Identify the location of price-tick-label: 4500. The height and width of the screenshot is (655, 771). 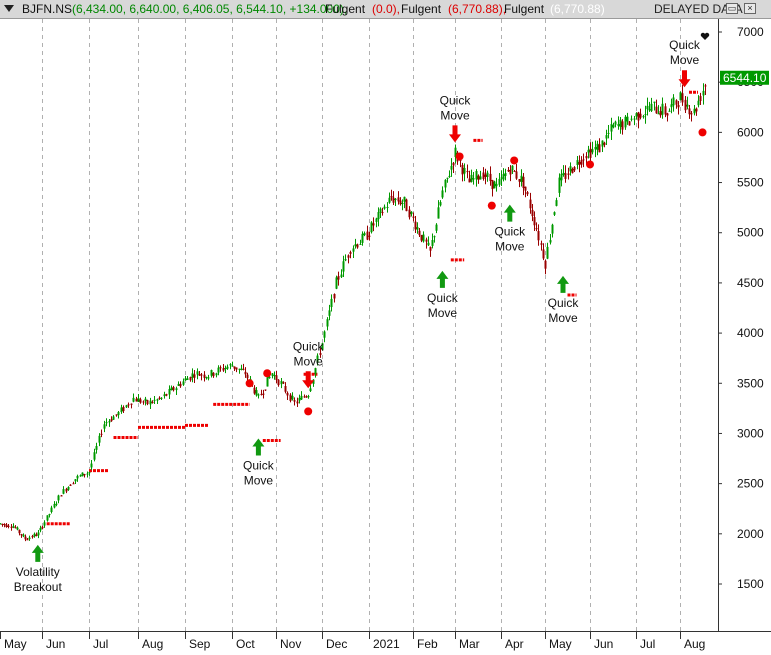
(750, 283).